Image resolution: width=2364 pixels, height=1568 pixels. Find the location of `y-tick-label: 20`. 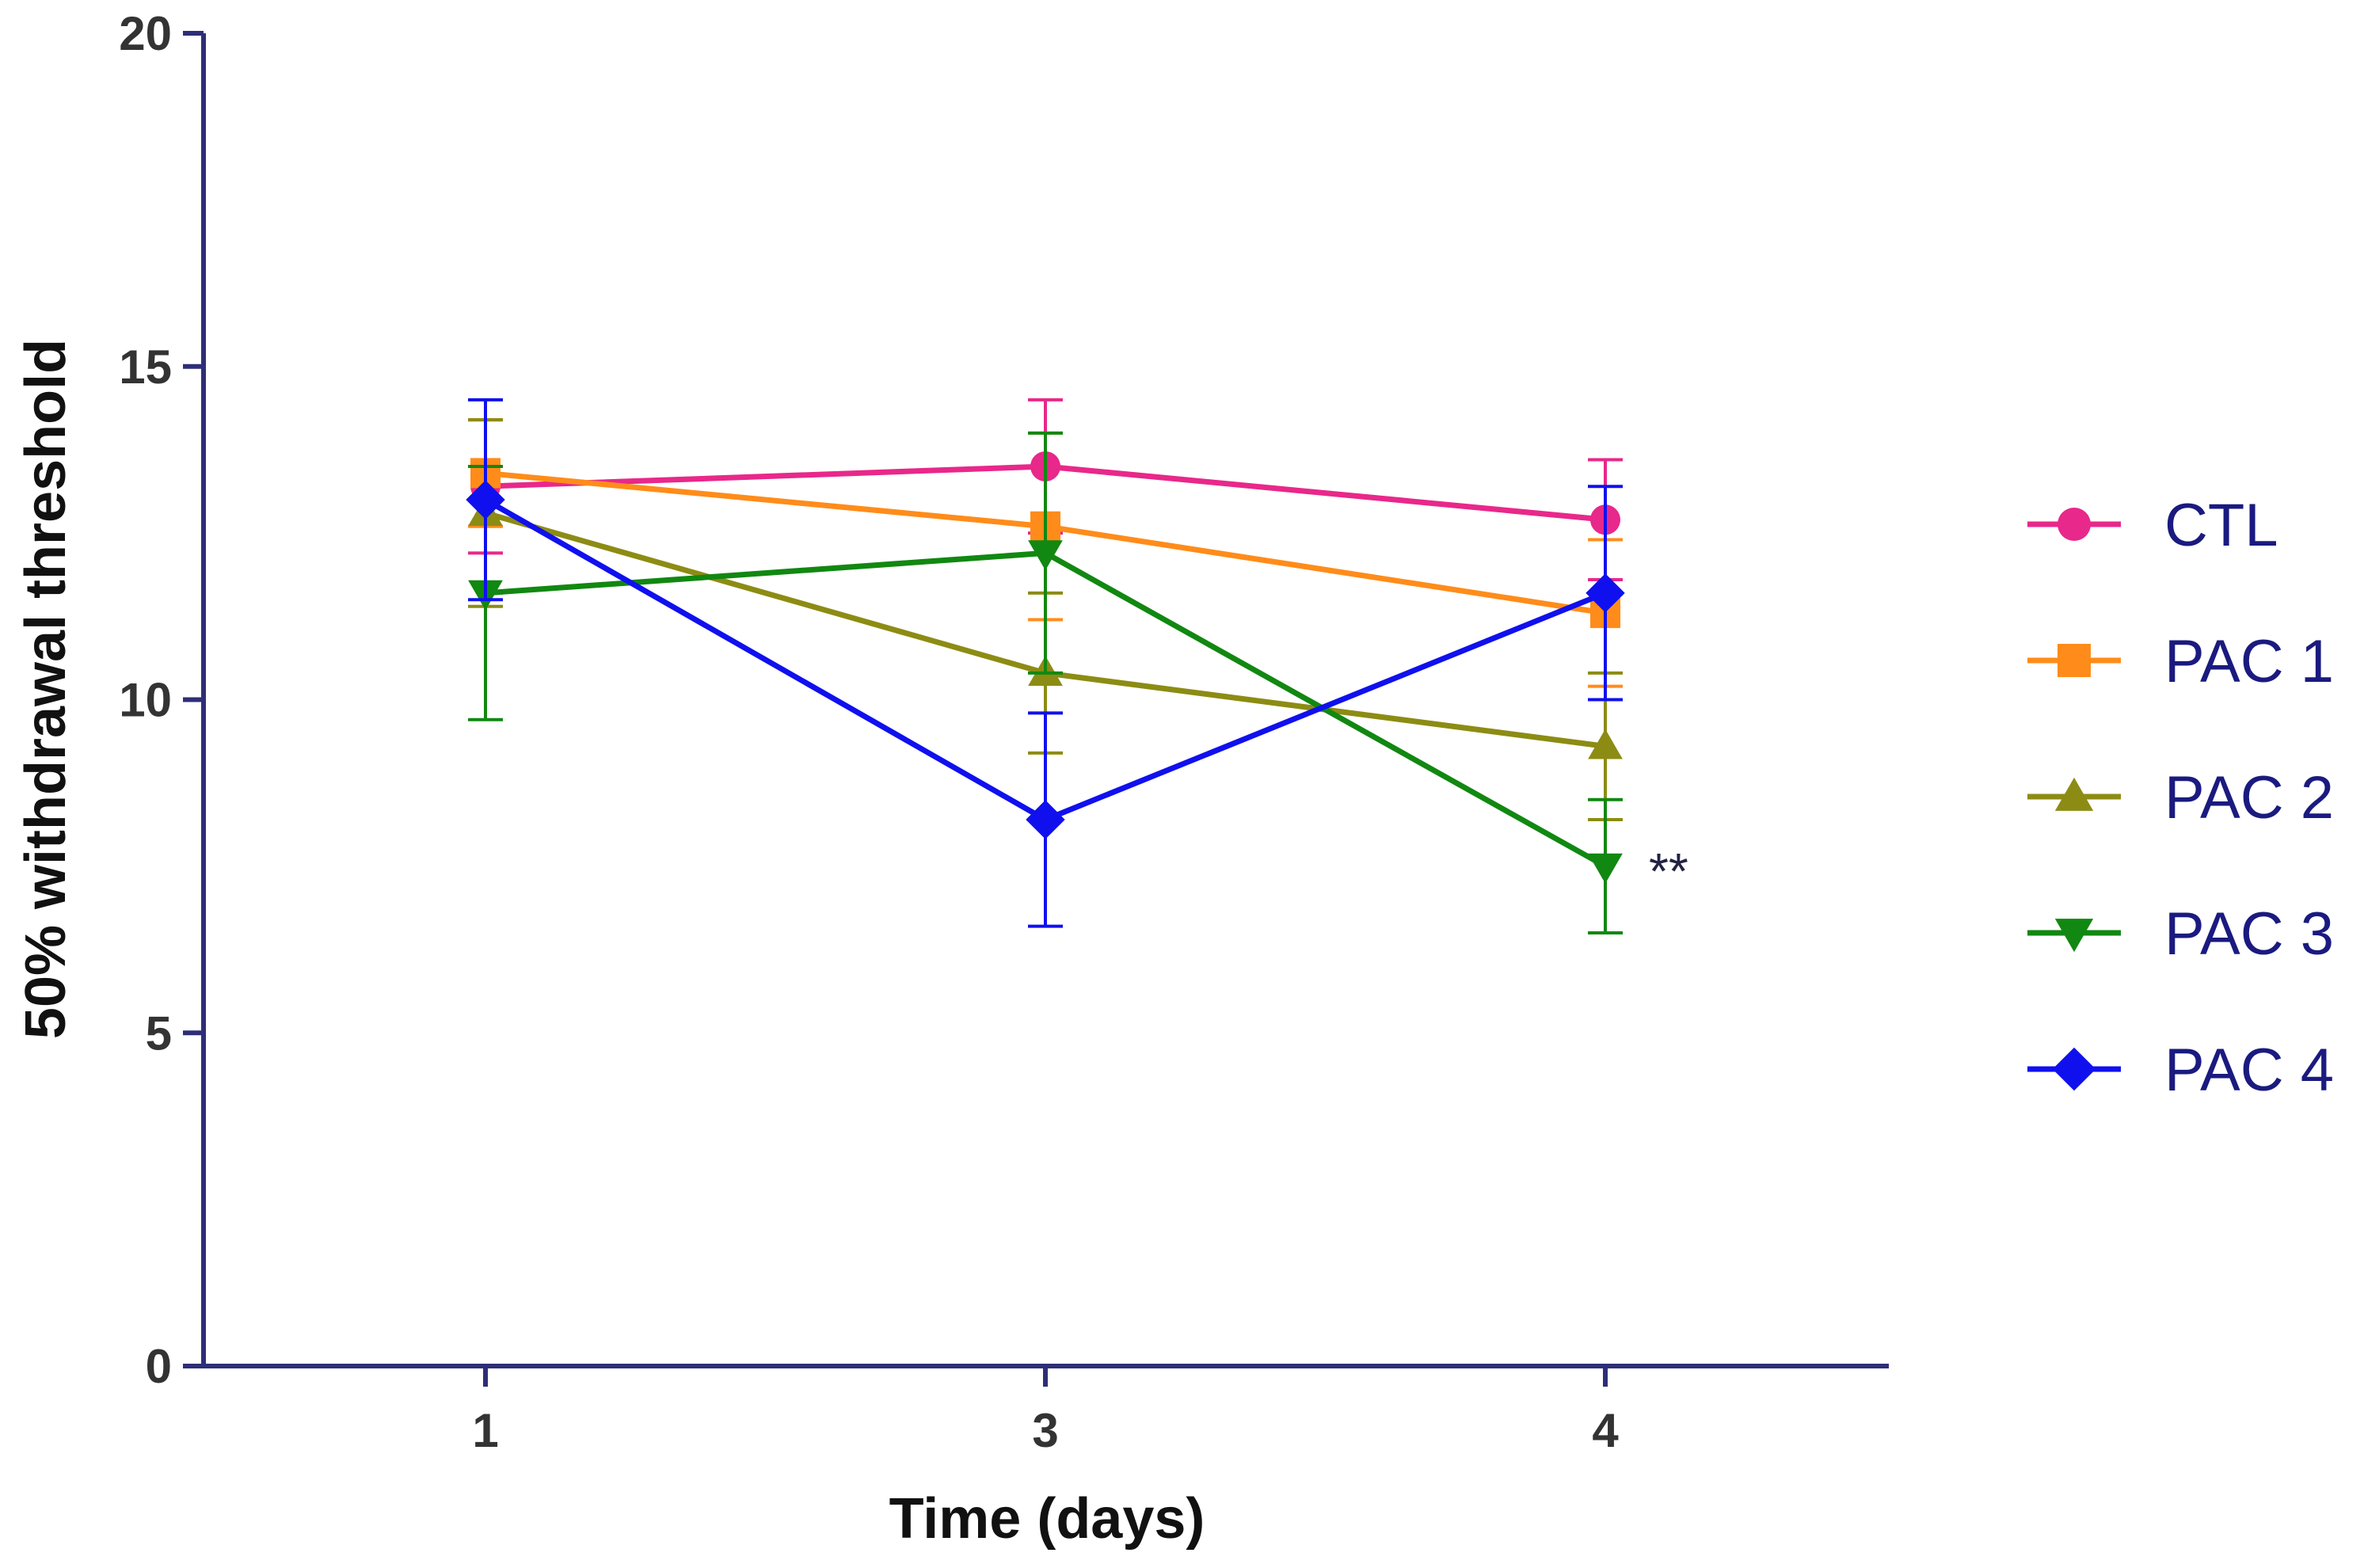

y-tick-label: 20 is located at coordinates (146, 33).